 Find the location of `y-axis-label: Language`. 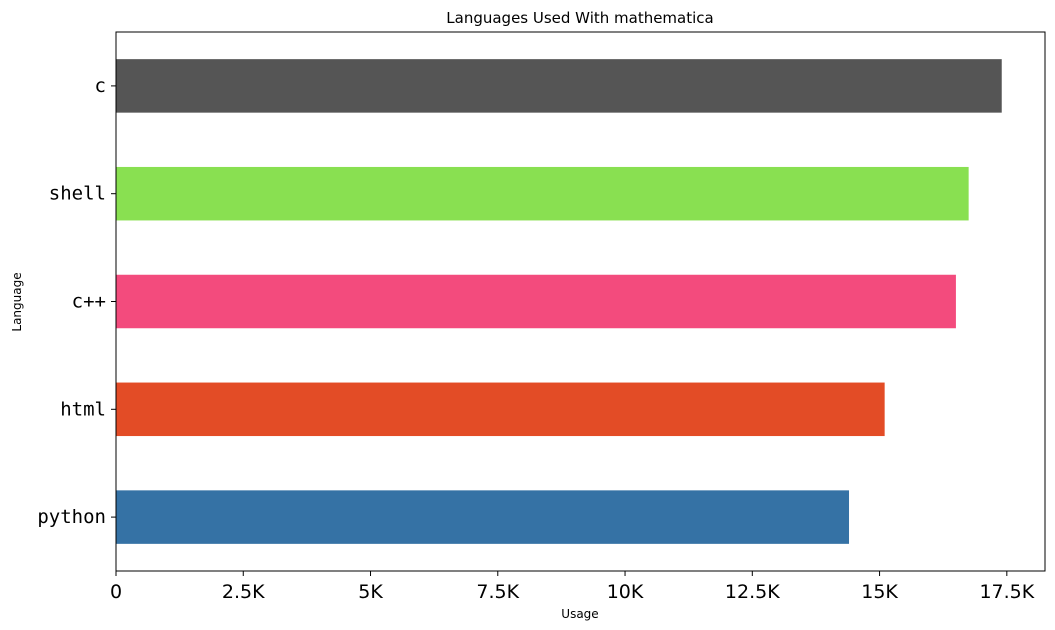

y-axis-label: Language is located at coordinates (17, 301).